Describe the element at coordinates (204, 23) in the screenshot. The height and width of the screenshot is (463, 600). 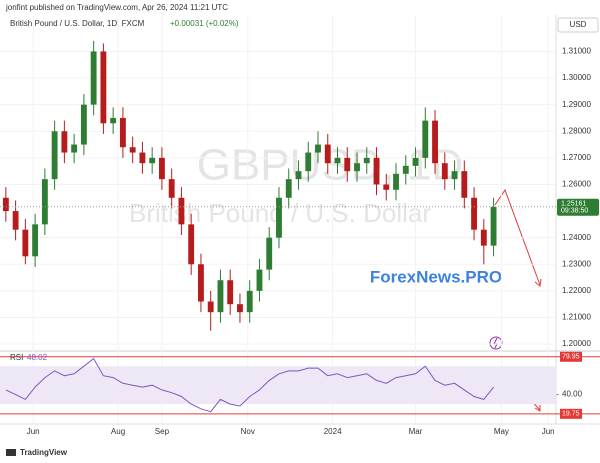
I see `change: +0.00031 (+0.02%)` at that location.